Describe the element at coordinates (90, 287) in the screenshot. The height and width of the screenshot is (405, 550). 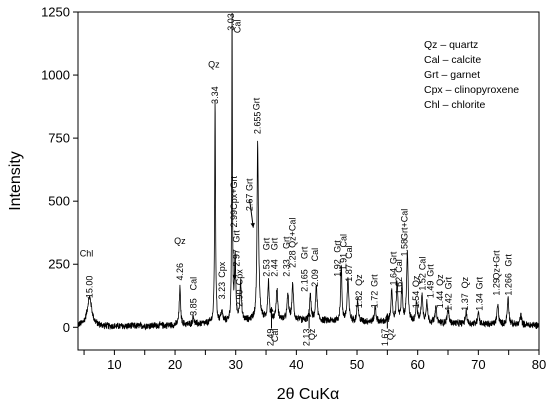
I see `peak-label: 15.00` at that location.